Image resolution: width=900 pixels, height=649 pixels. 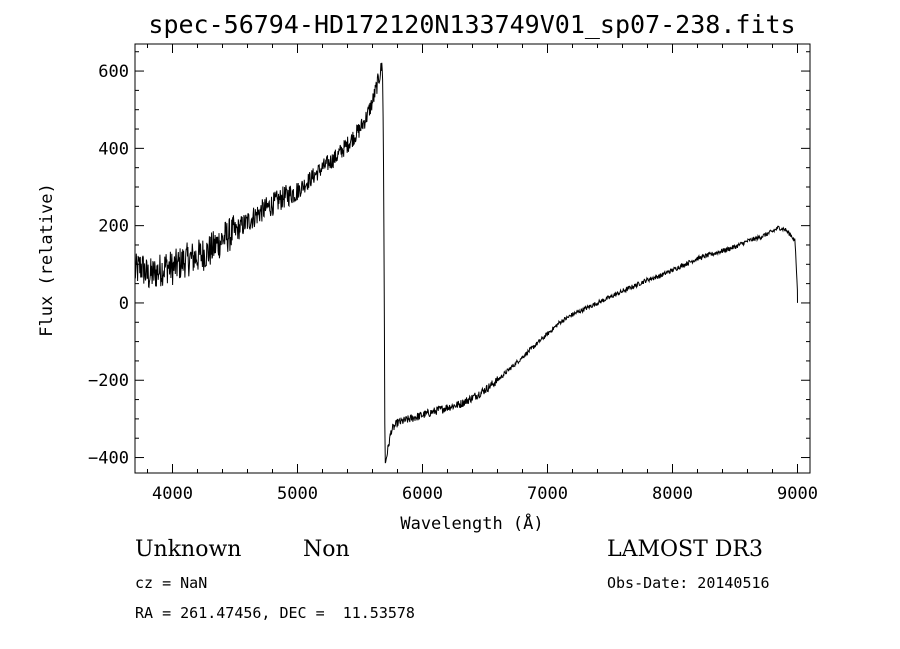 I want to click on obs-date: Obs-Date: 20140516, so click(x=688, y=583).